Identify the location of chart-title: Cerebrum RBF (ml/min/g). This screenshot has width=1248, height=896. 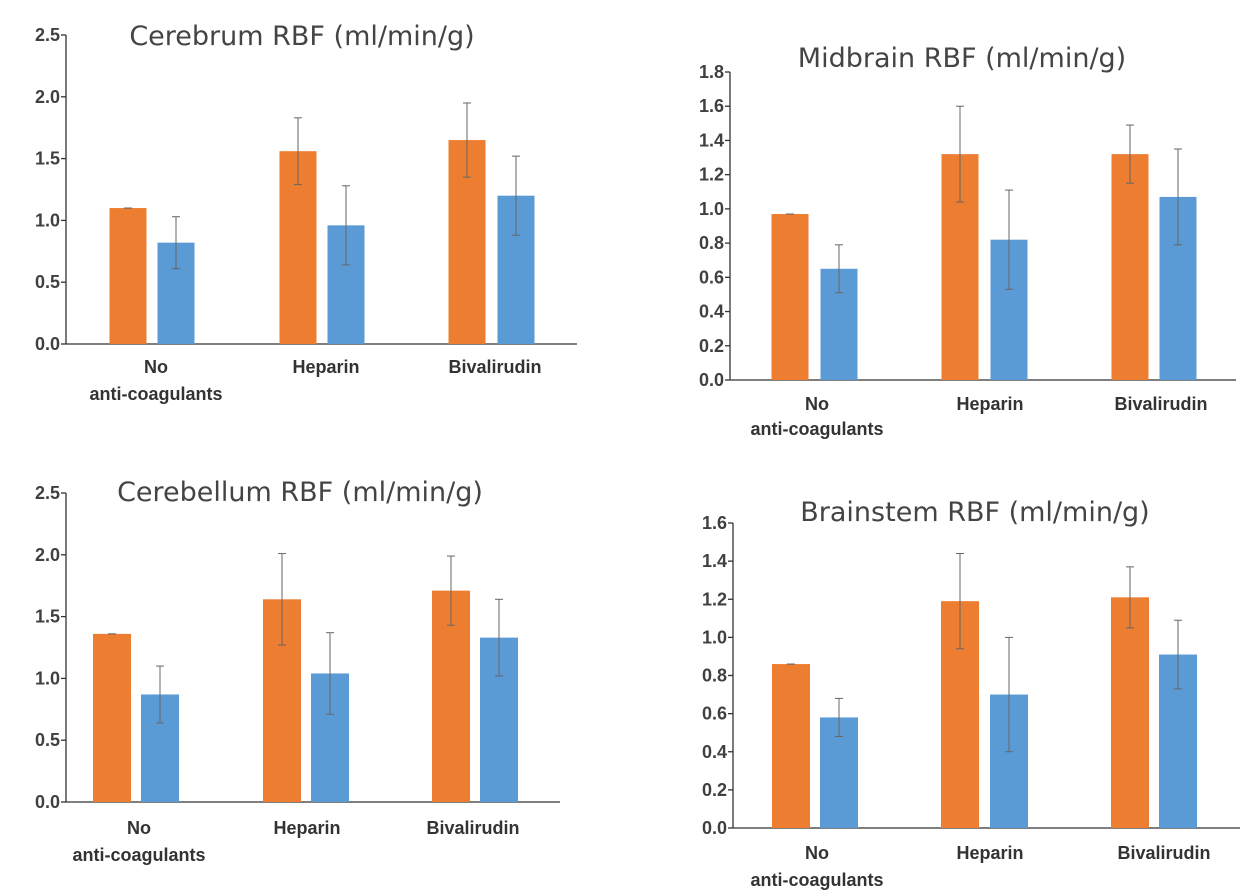
(301, 36).